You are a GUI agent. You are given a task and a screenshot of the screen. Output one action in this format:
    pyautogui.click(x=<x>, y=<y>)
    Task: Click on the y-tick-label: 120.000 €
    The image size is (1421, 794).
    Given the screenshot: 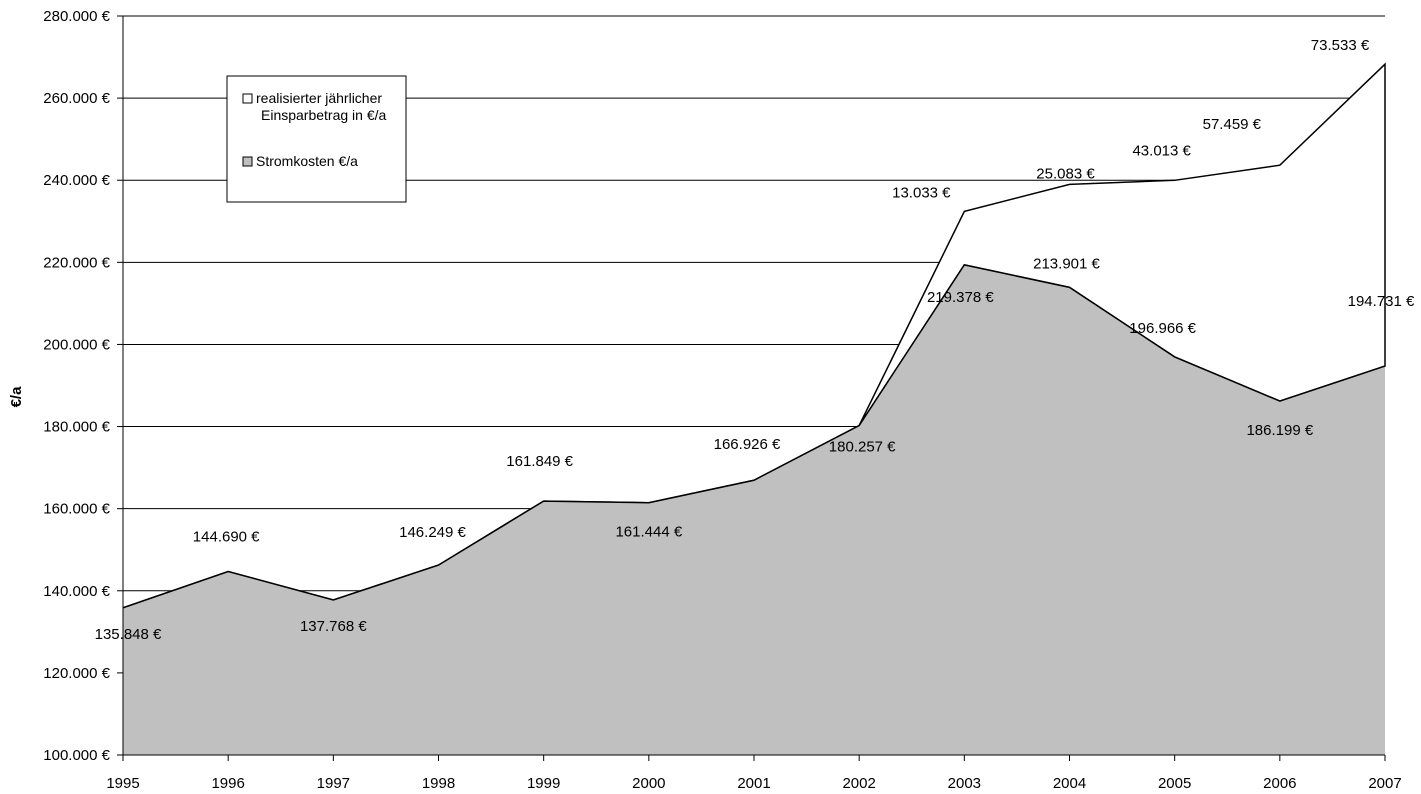 What is the action you would take?
    pyautogui.click(x=76, y=673)
    